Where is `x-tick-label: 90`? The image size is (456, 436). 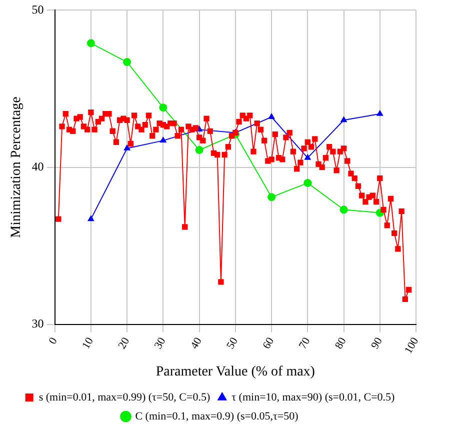 x-tick-label: 90 is located at coordinates (377, 343).